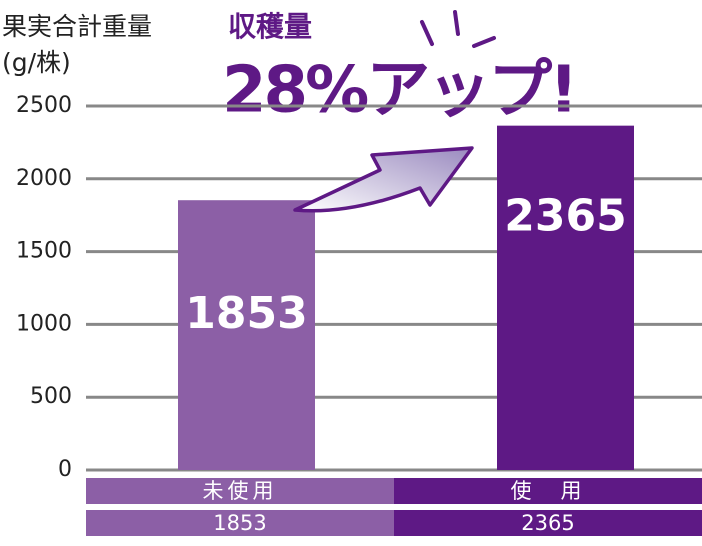 The width and height of the screenshot is (702, 546). What do you see at coordinates (65, 469) in the screenshot?
I see `y-tick-label: 0` at bounding box center [65, 469].